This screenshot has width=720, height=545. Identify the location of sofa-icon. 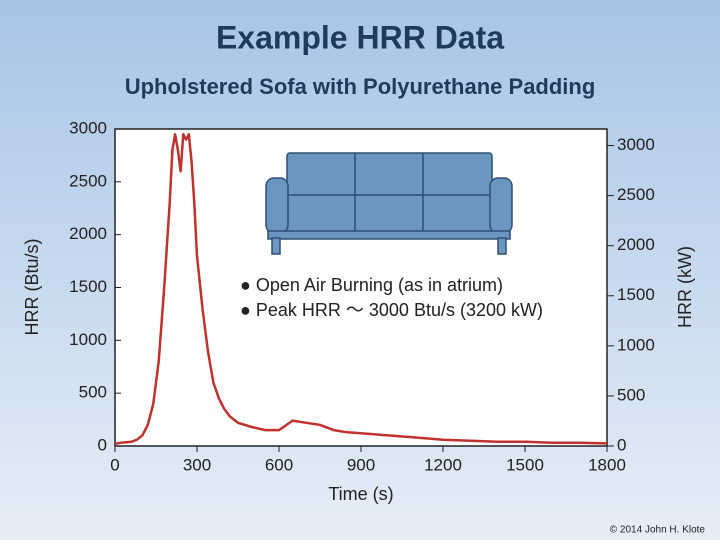
(389, 203).